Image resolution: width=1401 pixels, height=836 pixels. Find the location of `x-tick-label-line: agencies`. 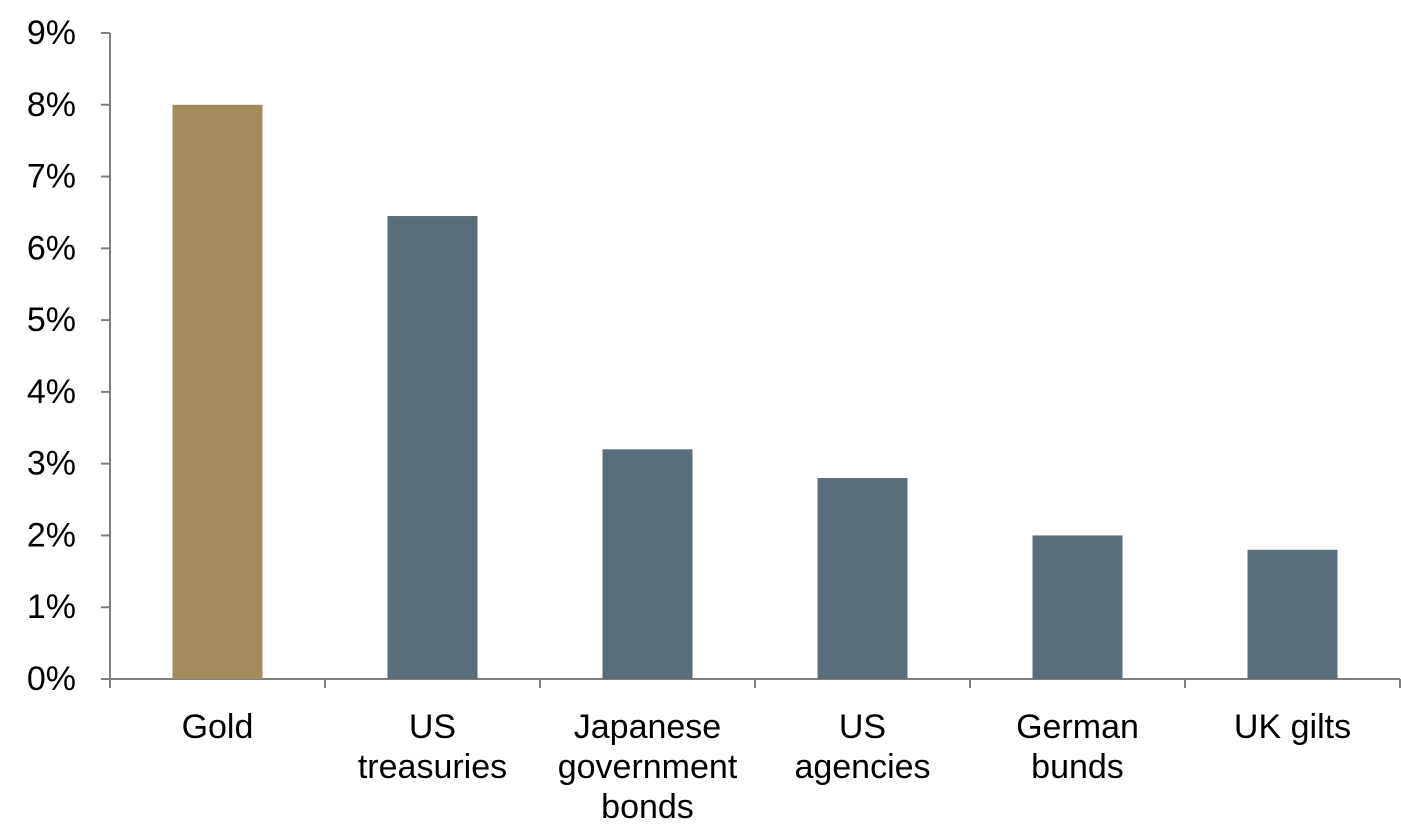

x-tick-label-line: agencies is located at coordinates (862, 767).